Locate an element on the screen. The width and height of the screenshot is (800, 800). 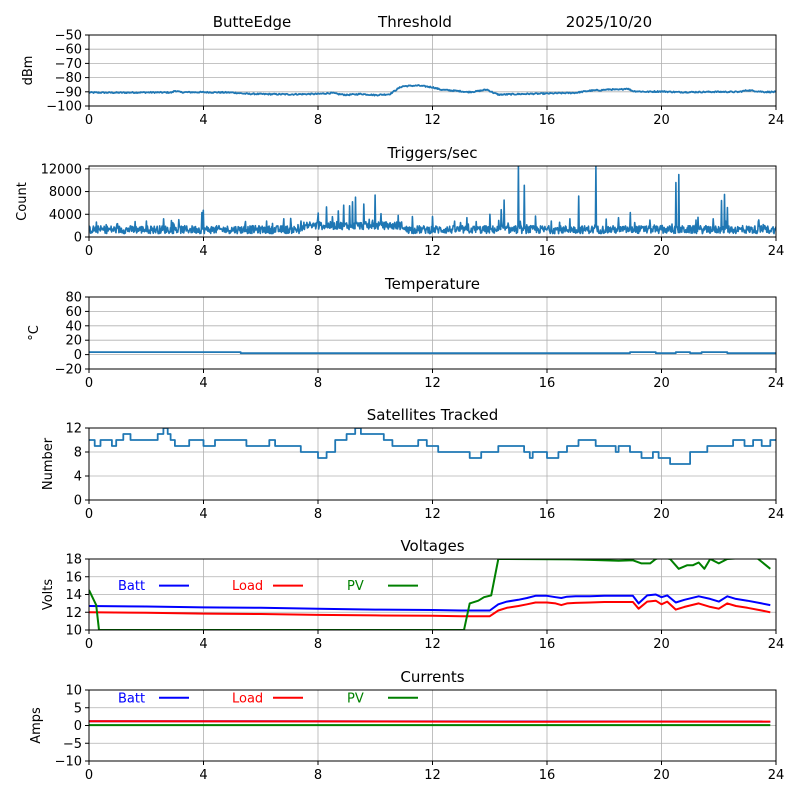
ytick-label-temperature-2: 20 is located at coordinates (73, 341).